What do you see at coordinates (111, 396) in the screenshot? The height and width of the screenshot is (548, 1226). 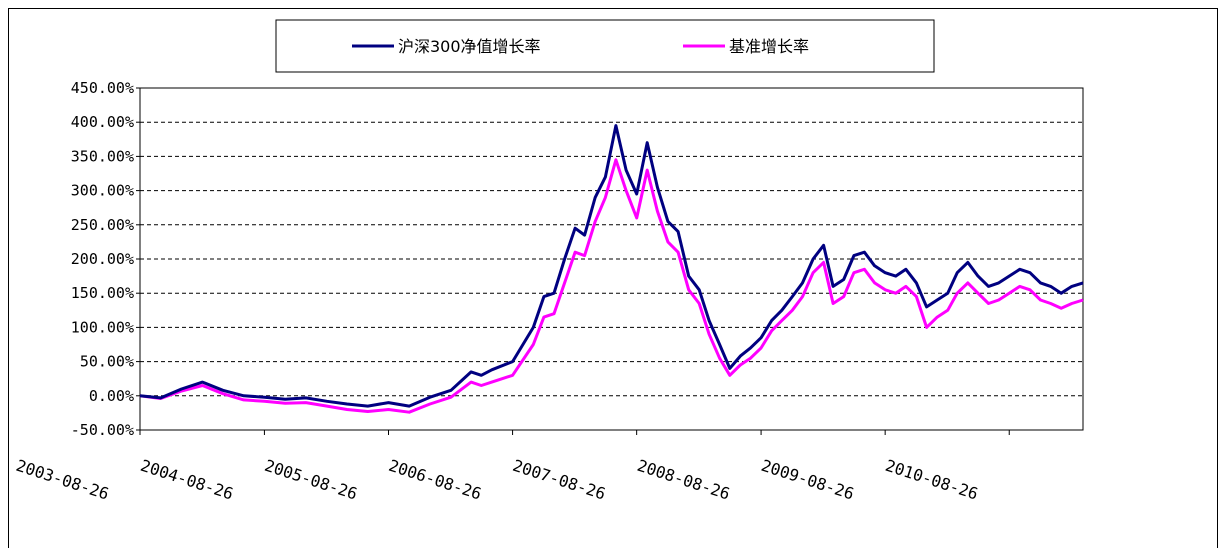 I see `y-tick-label: 0.00%` at bounding box center [111, 396].